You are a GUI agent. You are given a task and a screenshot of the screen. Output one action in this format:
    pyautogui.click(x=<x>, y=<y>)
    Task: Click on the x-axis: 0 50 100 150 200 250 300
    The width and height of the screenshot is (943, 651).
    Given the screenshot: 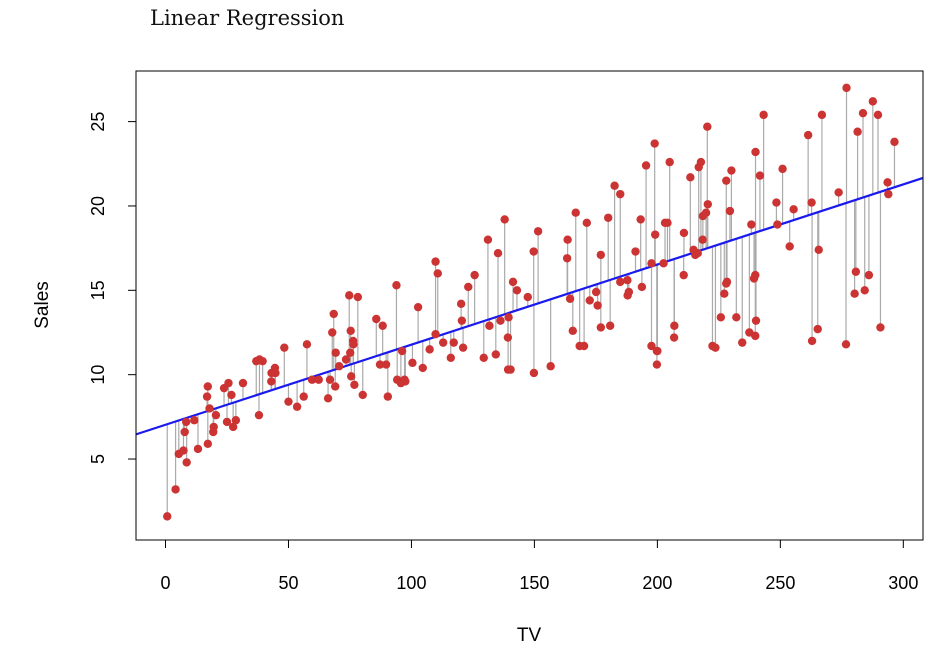 What is the action you would take?
    pyautogui.click(x=539, y=566)
    